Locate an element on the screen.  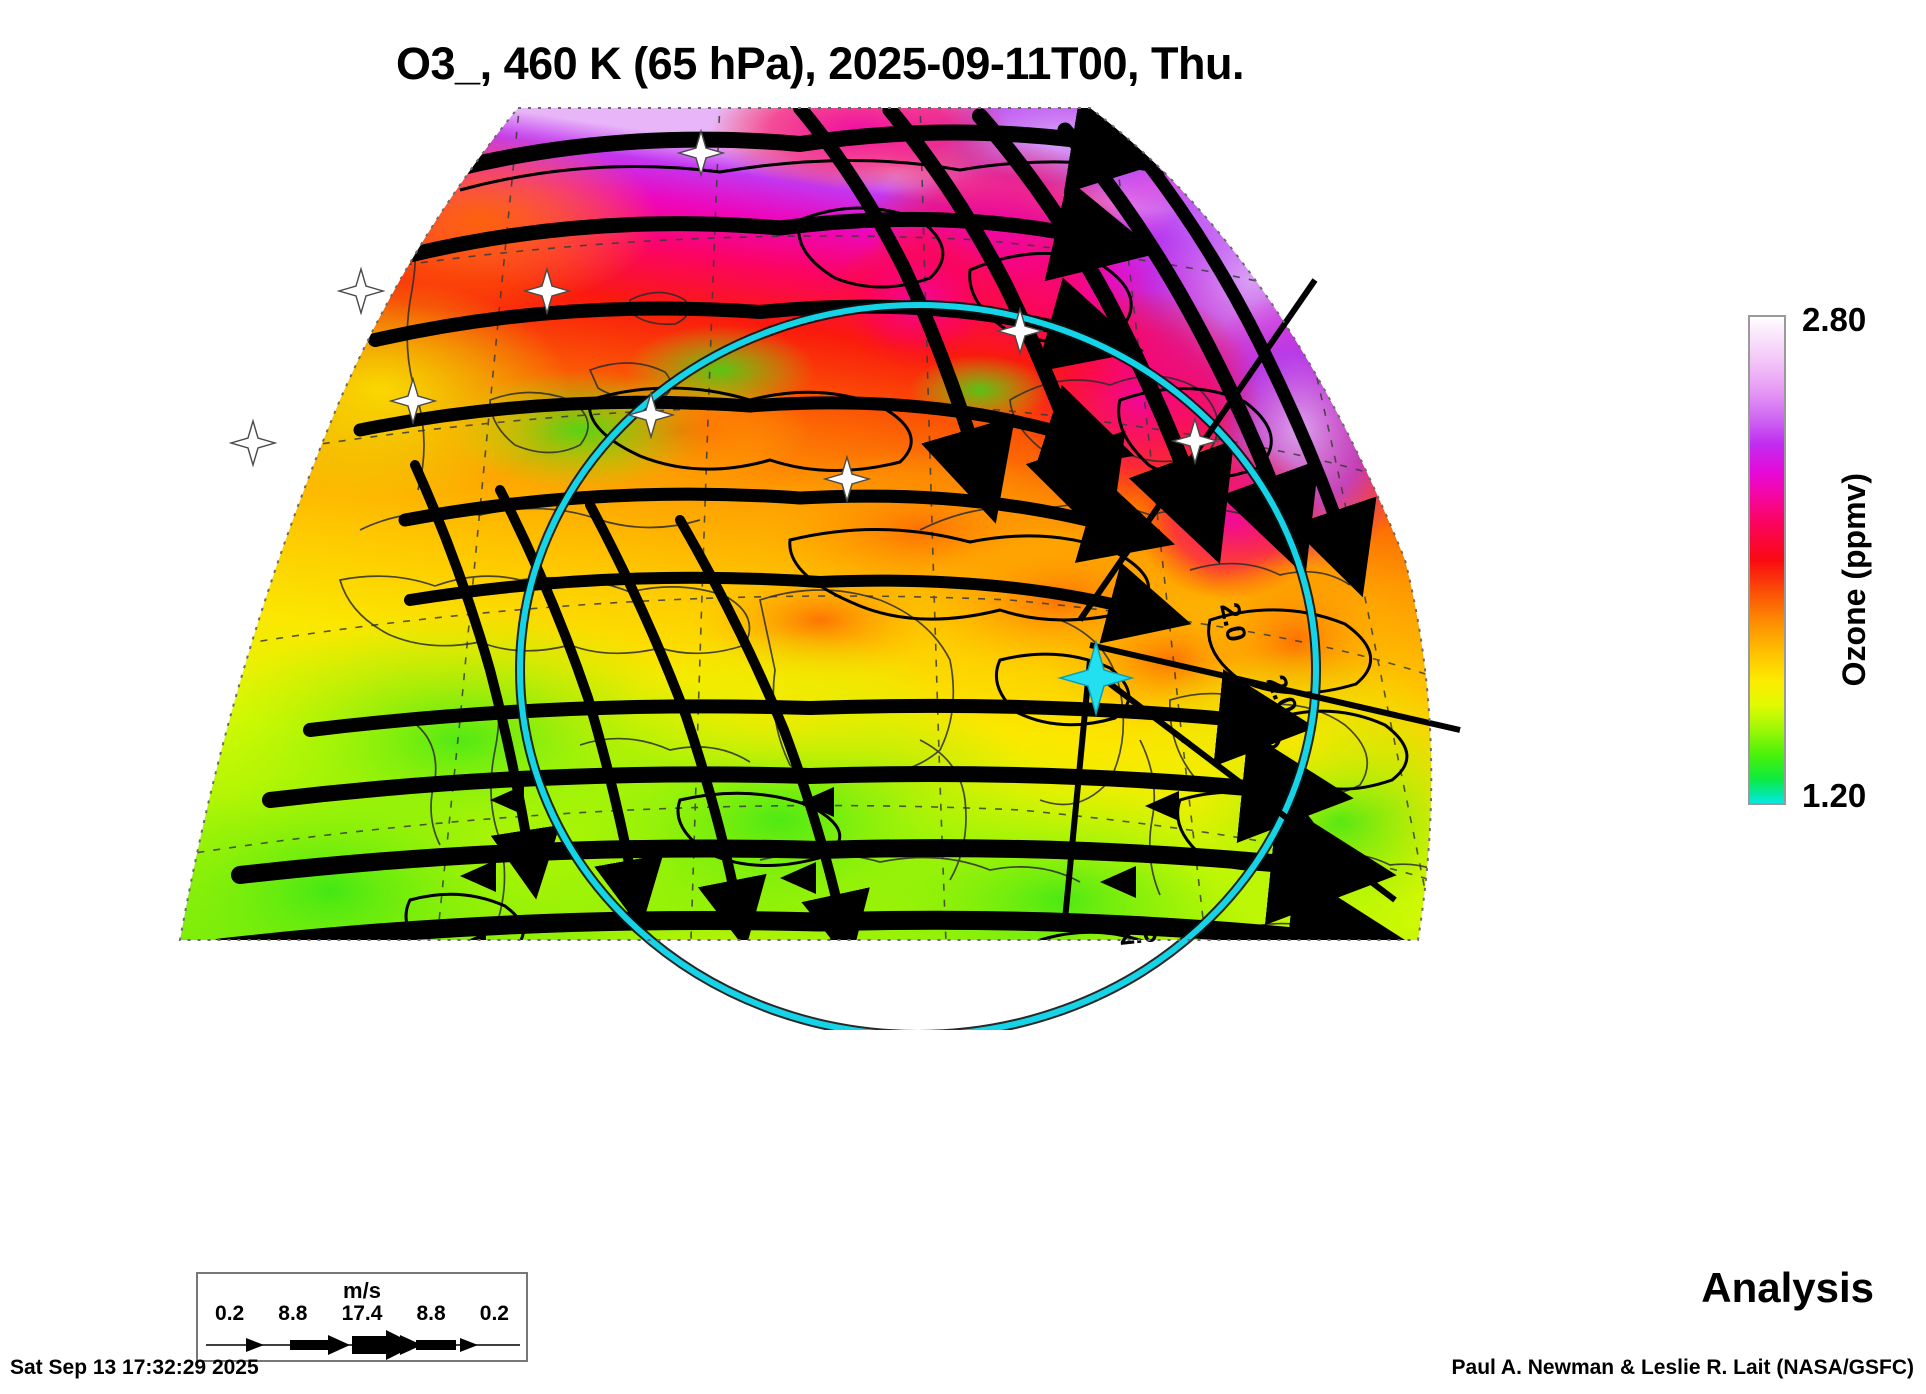
colorbar-axis-title: Ozone (ppmv) is located at coordinates (1854, 580).